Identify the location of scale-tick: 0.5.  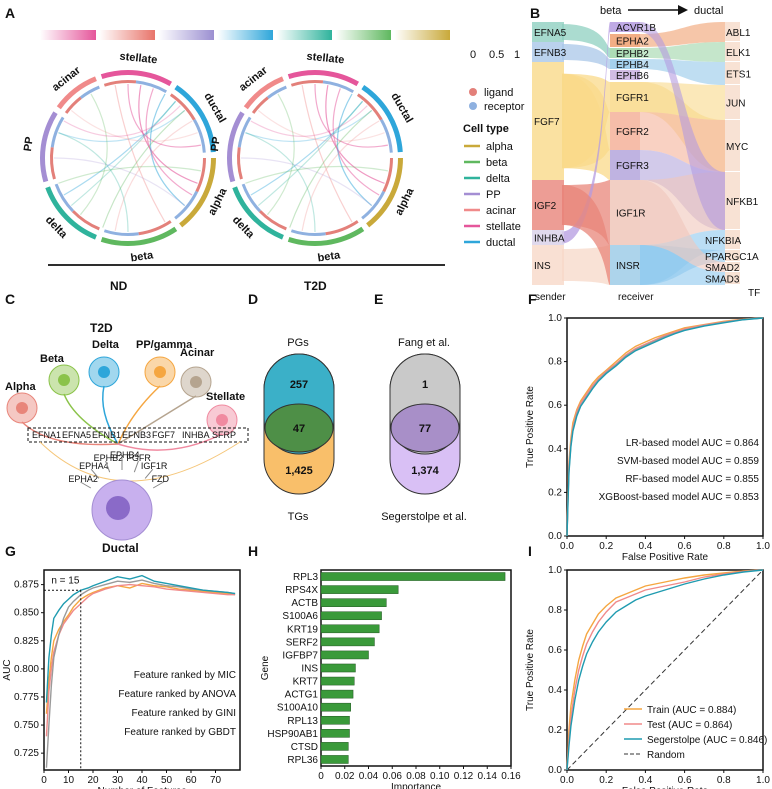
(496, 55).